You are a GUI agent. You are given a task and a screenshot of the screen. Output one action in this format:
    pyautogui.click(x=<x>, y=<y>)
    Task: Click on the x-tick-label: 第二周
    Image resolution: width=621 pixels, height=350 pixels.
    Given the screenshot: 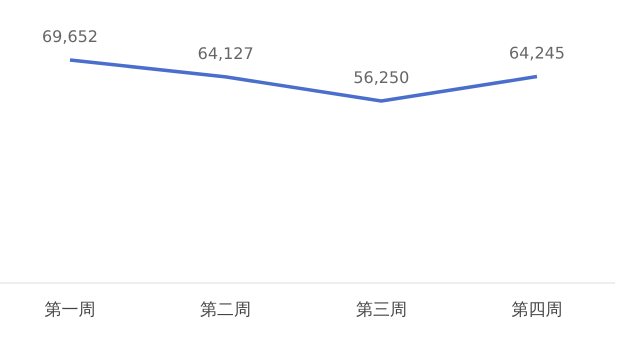 What is the action you would take?
    pyautogui.click(x=226, y=310)
    